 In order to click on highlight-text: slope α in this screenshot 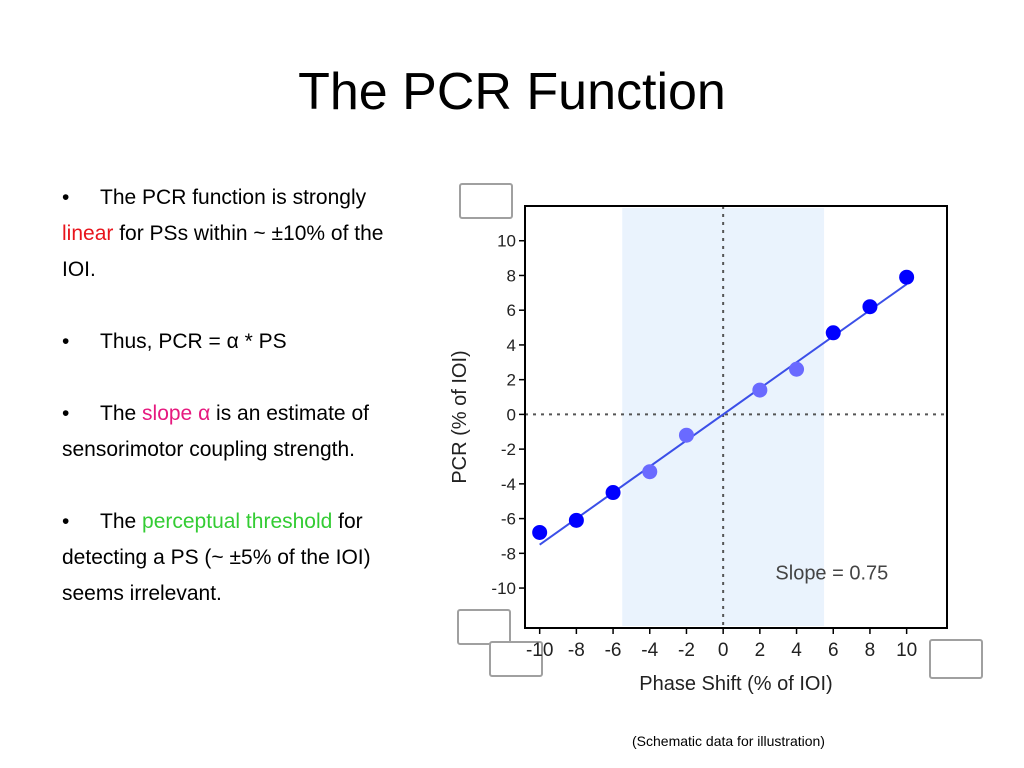, I will do `click(176, 413)`.